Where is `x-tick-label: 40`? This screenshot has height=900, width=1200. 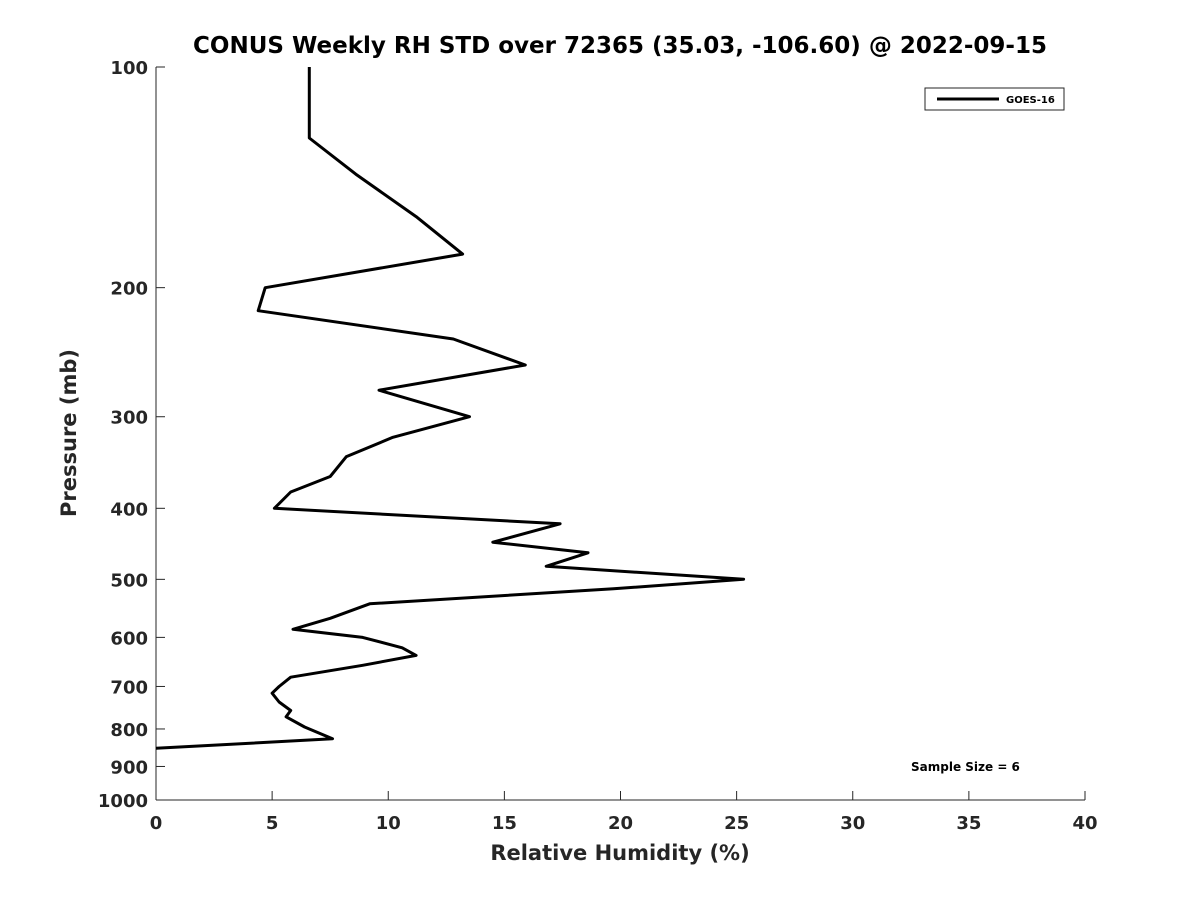
x-tick-label: 40 is located at coordinates (1084, 823).